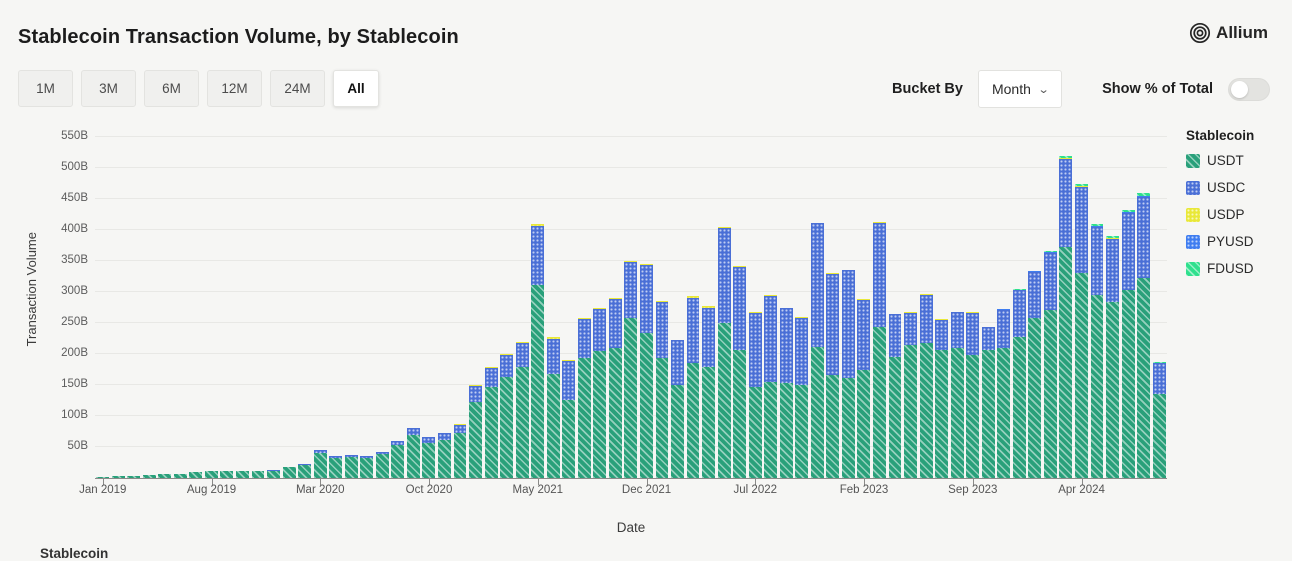  What do you see at coordinates (320, 464) in the screenshot?
I see `bar-mar-2020` at bounding box center [320, 464].